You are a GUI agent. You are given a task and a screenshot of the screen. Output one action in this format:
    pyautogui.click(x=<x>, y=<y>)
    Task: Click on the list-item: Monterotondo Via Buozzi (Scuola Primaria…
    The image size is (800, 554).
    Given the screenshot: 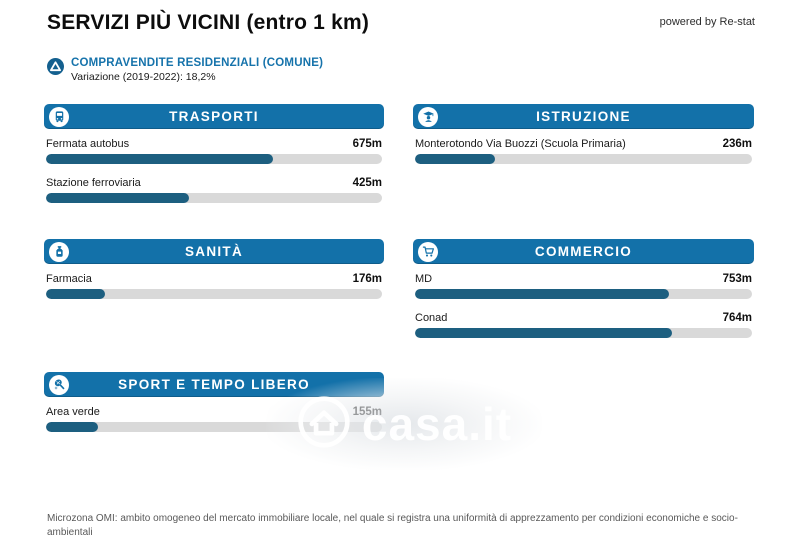 What is the action you would take?
    pyautogui.click(x=583, y=151)
    